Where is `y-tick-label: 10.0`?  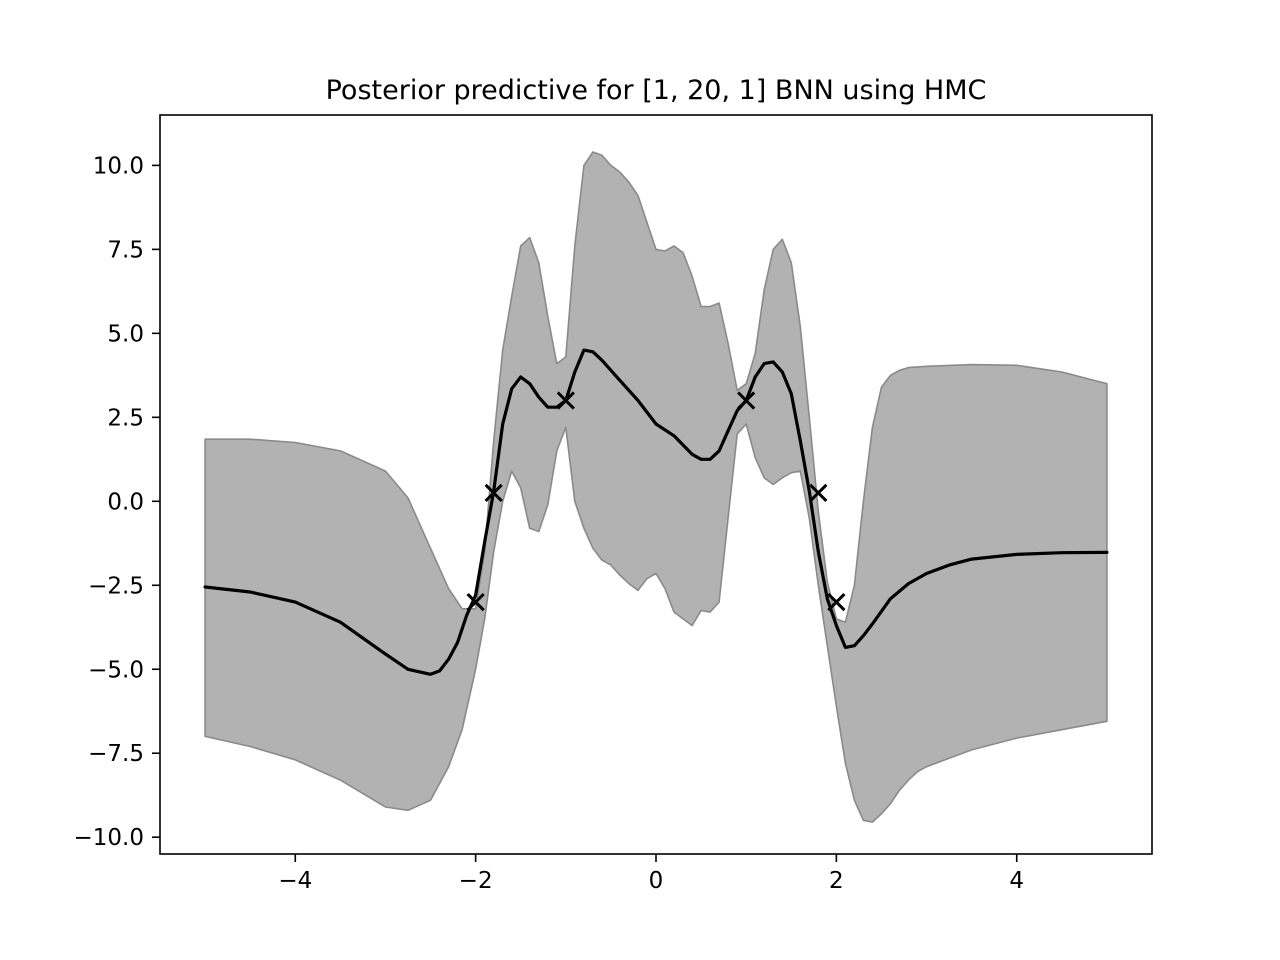 y-tick-label: 10.0 is located at coordinates (118, 166).